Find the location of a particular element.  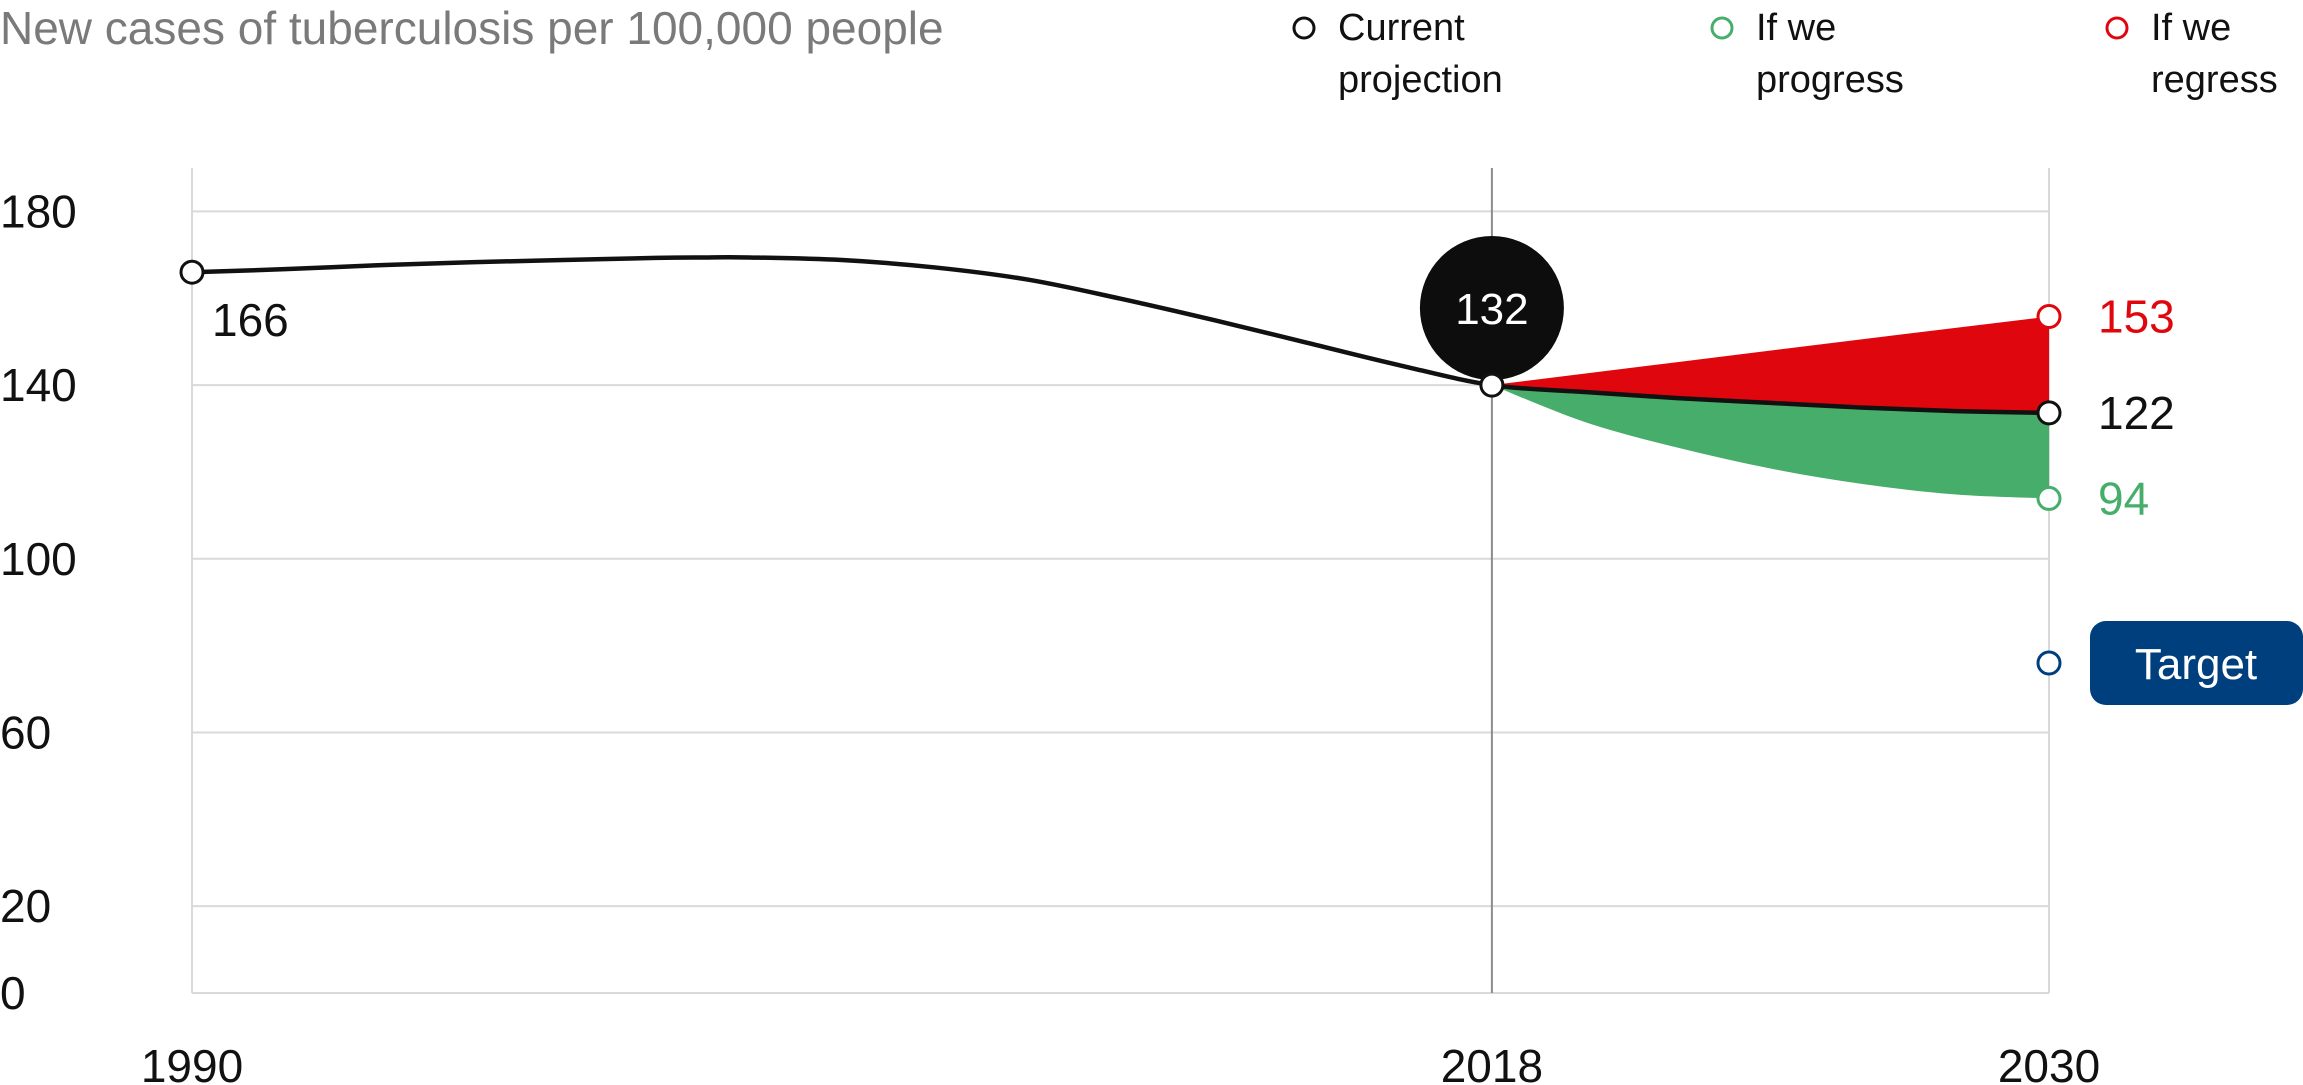

x-axis-ticks: 1990 2018 2030 is located at coordinates (1120, 1062).